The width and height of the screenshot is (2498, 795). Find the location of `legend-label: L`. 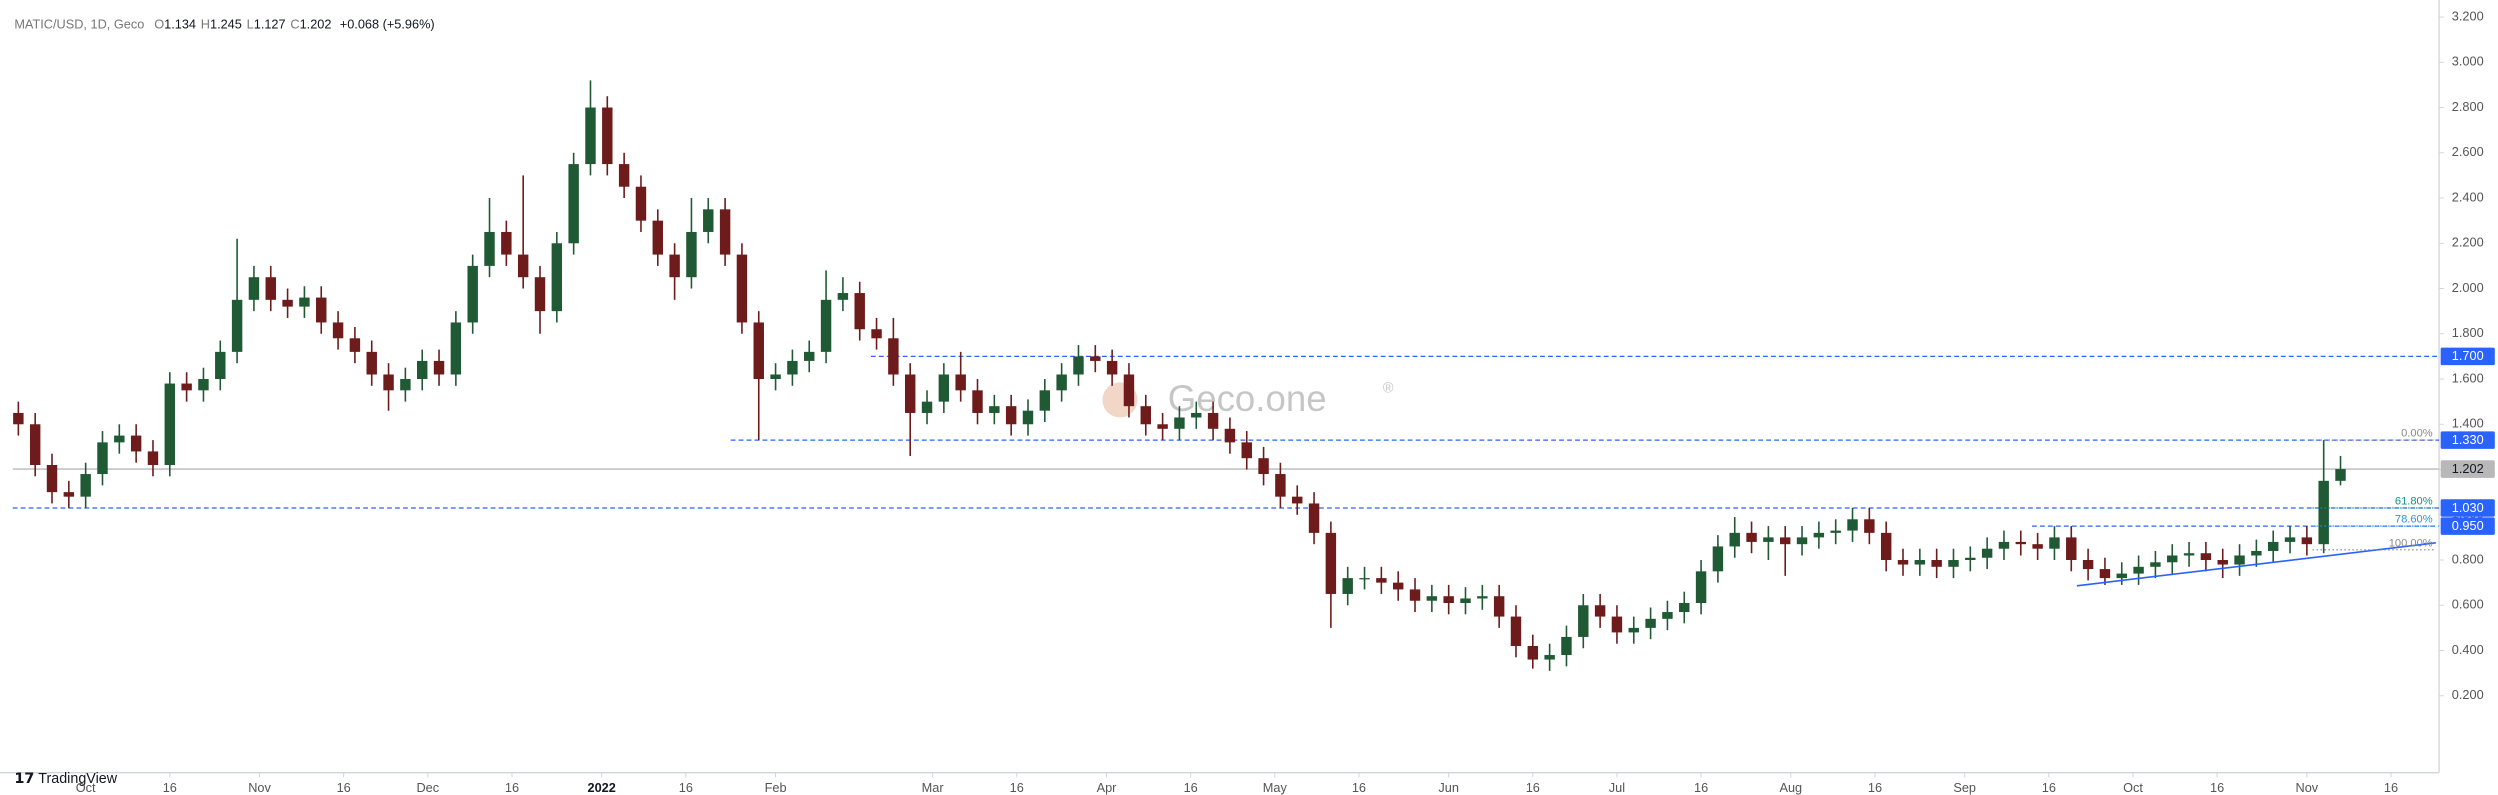

legend-label: L is located at coordinates (250, 24).